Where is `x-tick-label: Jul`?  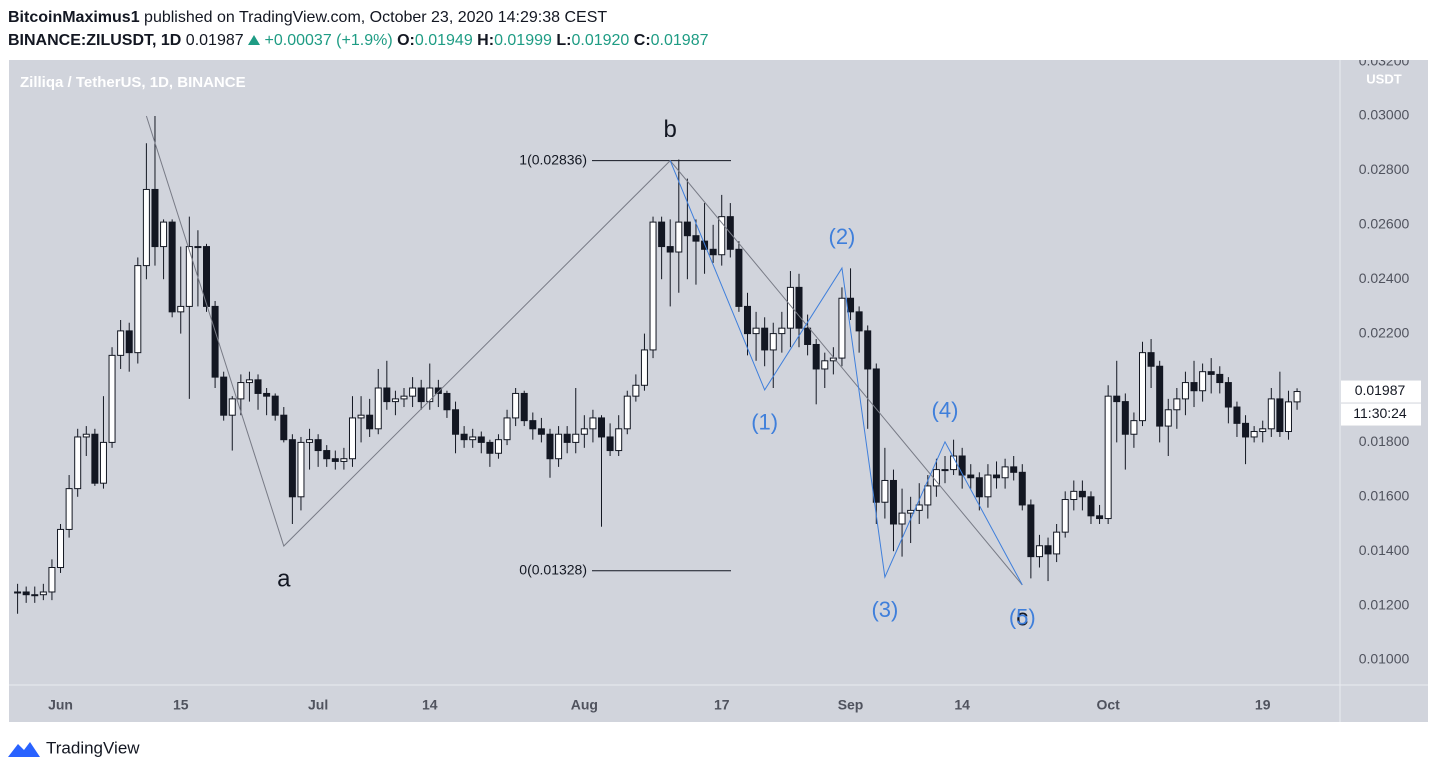 x-tick-label: Jul is located at coordinates (318, 705).